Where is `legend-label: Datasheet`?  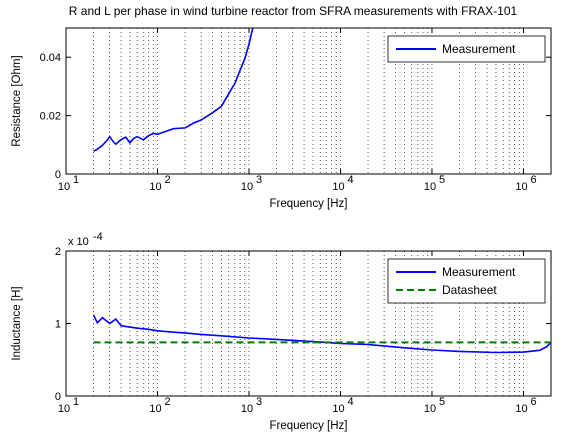 legend-label: Datasheet is located at coordinates (469, 290).